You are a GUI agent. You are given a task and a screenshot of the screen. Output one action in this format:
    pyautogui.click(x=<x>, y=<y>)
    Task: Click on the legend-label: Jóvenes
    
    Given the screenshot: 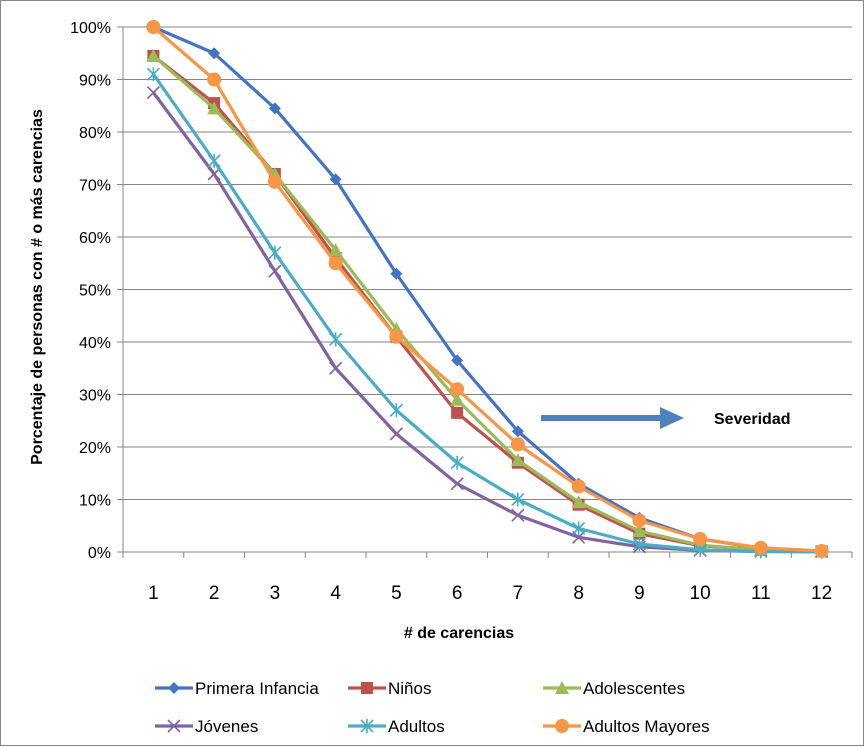 What is the action you would take?
    pyautogui.click(x=226, y=726)
    